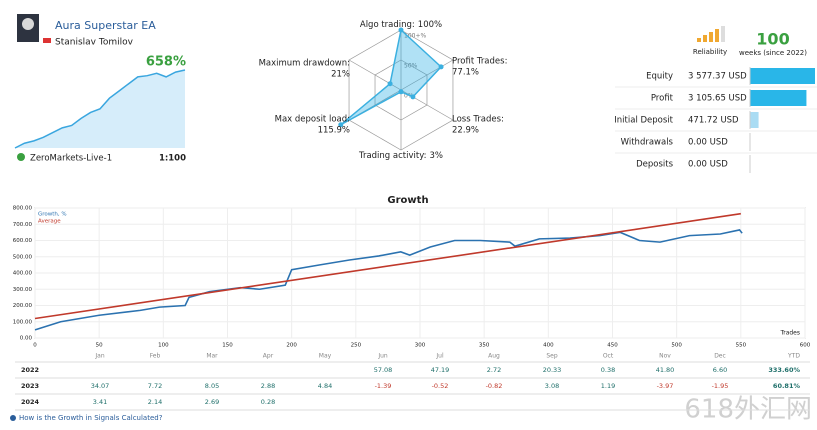 Image resolution: width=817 pixels, height=430 pixels. I want to click on table-header: Jan, so click(99, 356).